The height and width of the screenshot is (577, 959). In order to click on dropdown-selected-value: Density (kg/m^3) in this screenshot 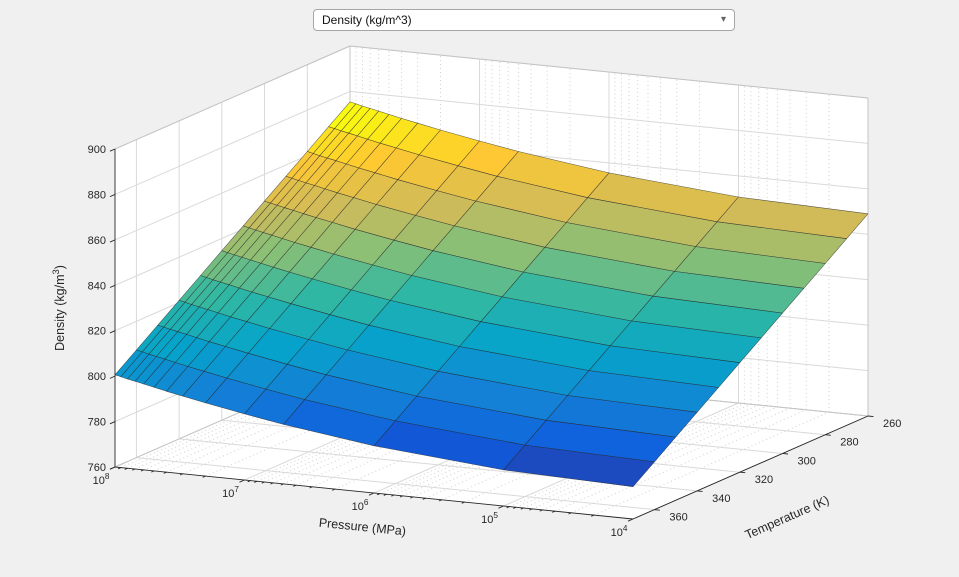, I will do `click(367, 20)`.